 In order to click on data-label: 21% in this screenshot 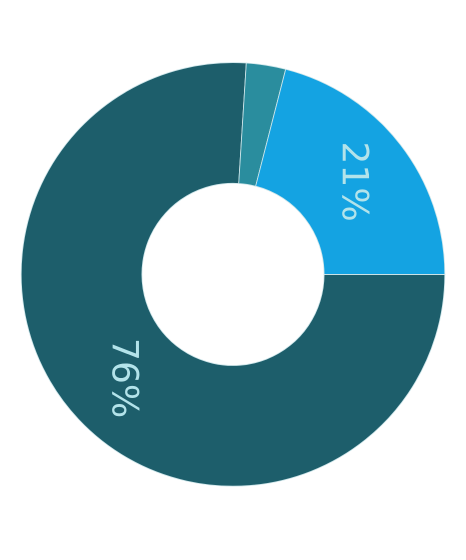, I will do `click(356, 182)`.